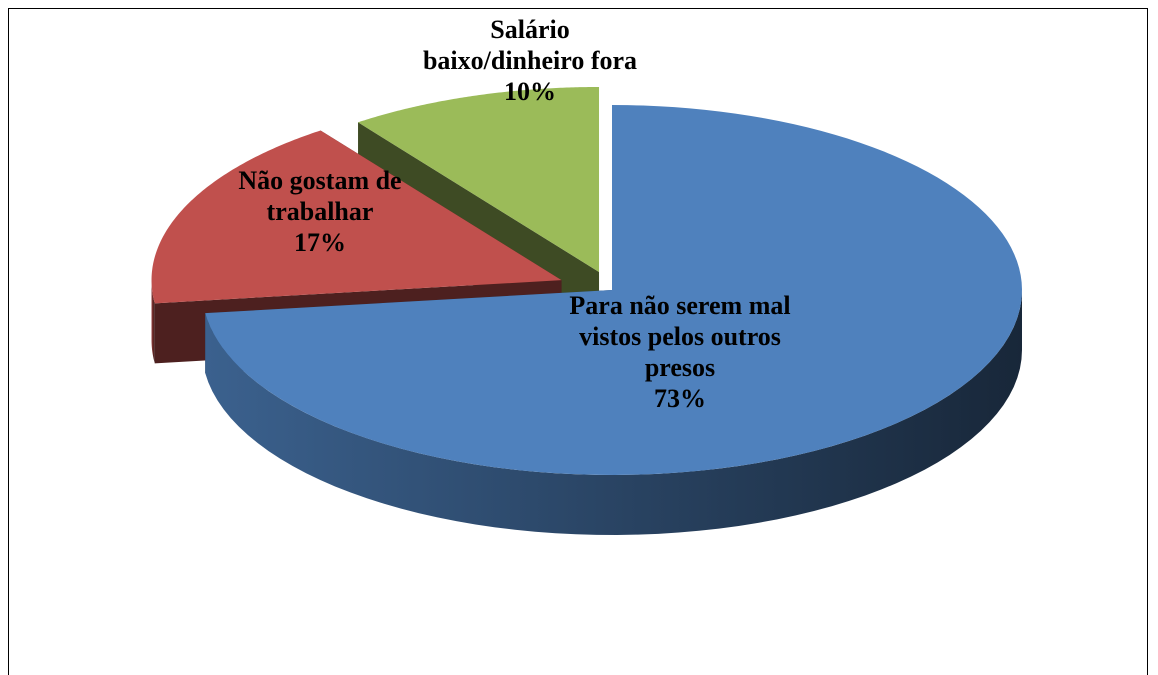  I want to click on value-label: 10%, so click(530, 91).